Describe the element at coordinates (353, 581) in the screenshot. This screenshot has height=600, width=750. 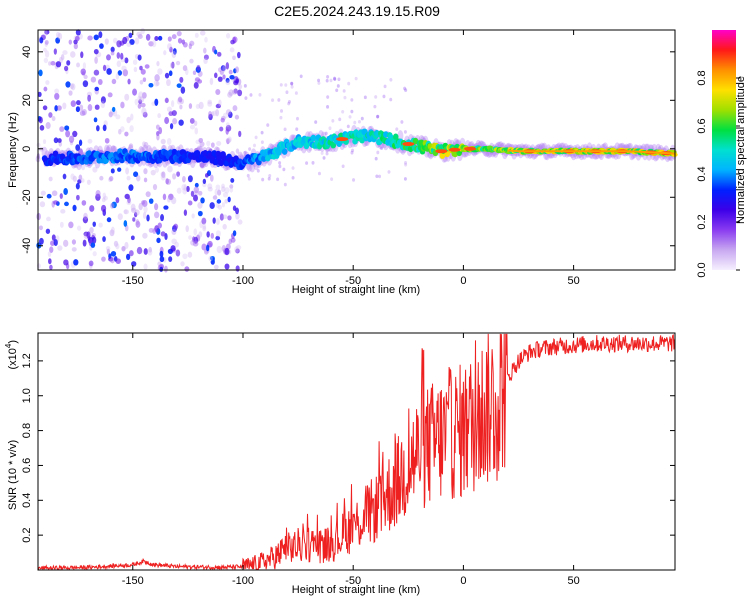
I see `snr-x-tick-label: -50` at that location.